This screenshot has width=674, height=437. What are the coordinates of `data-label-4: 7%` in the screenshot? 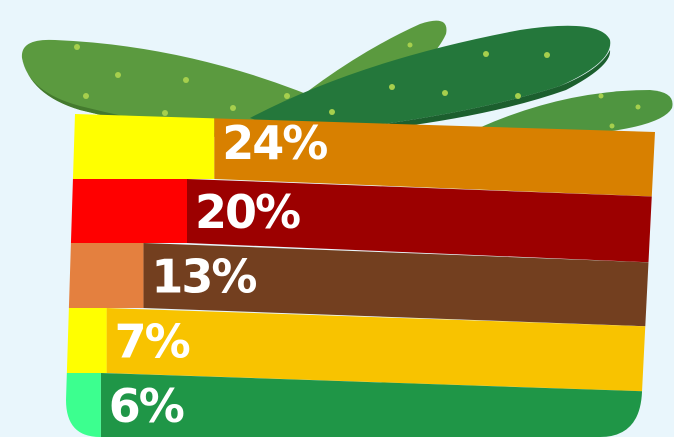 It's located at (152, 342).